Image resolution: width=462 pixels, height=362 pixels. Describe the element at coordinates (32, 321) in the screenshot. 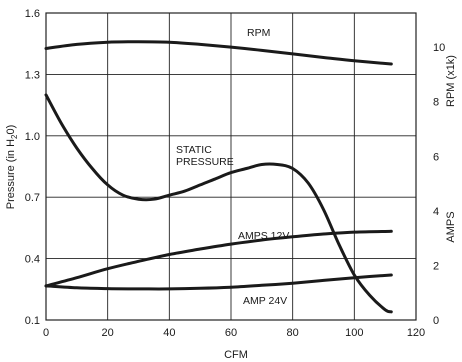

I see `y-tick-label: 0.1` at that location.